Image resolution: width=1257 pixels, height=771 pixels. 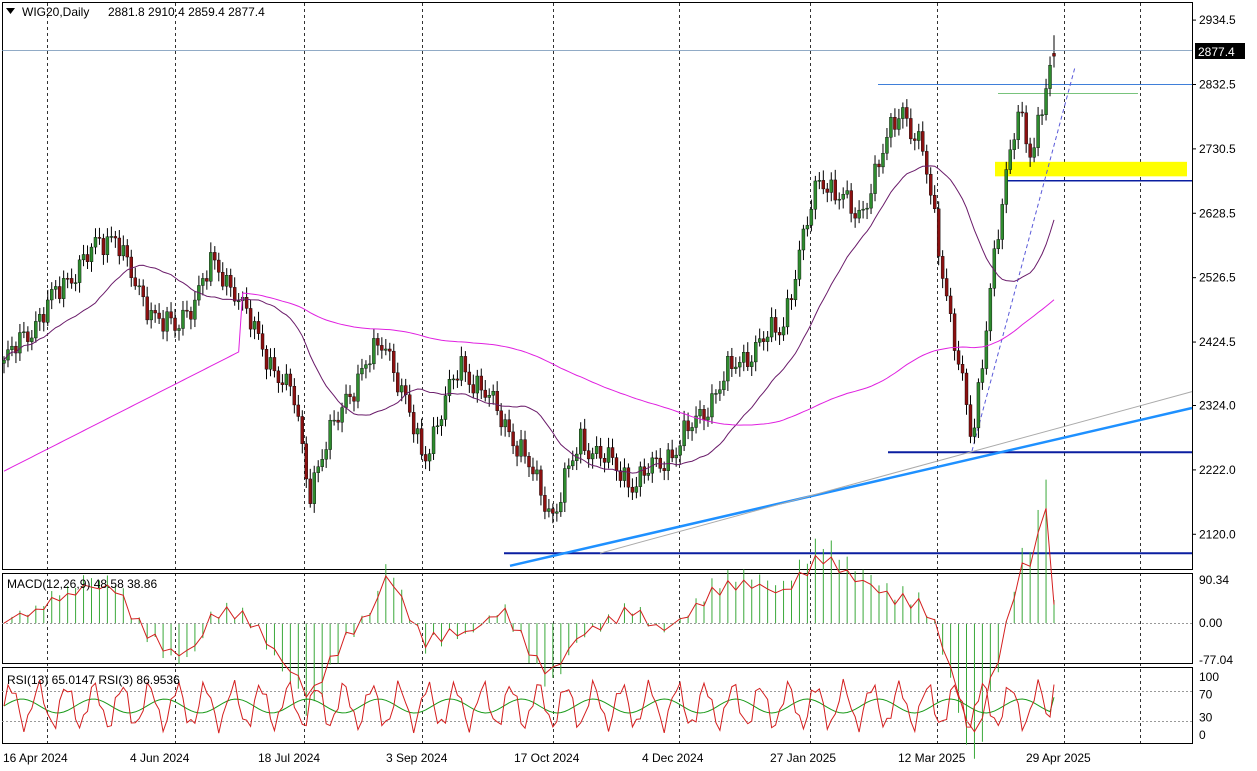 What do you see at coordinates (1214, 580) in the screenshot?
I see `macd-y-label: 90.34` at bounding box center [1214, 580].